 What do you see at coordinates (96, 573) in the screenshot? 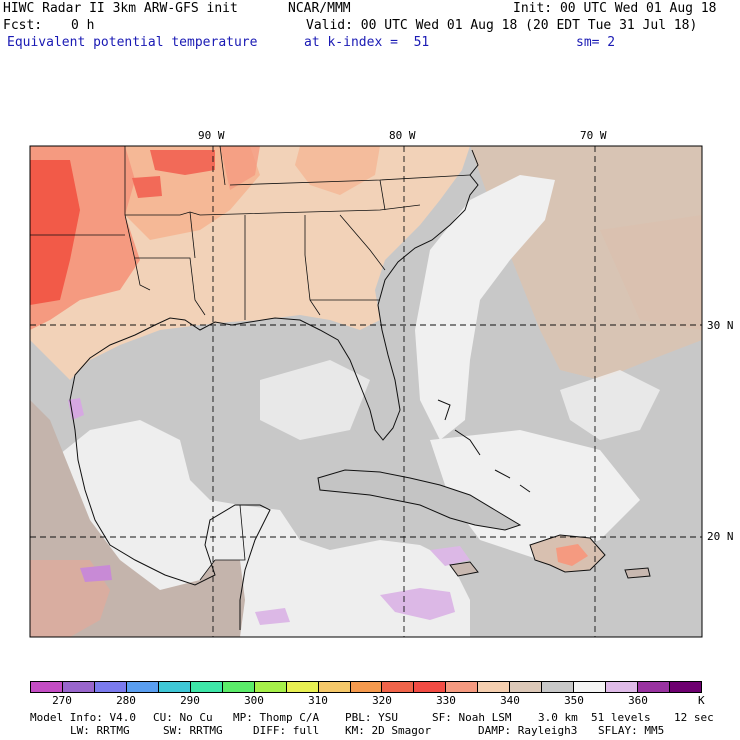
I see `field-purple-mexico` at bounding box center [96, 573].